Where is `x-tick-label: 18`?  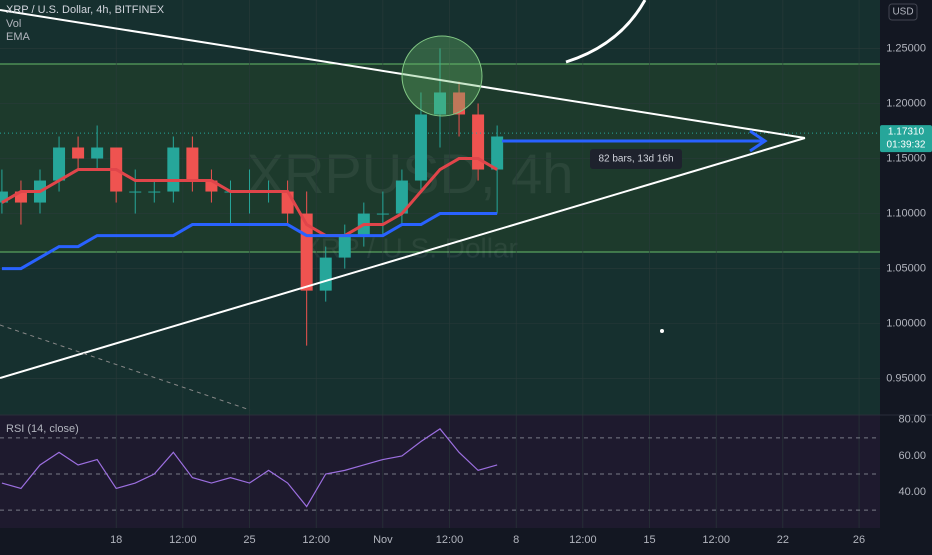
x-tick-label: 18 is located at coordinates (116, 540).